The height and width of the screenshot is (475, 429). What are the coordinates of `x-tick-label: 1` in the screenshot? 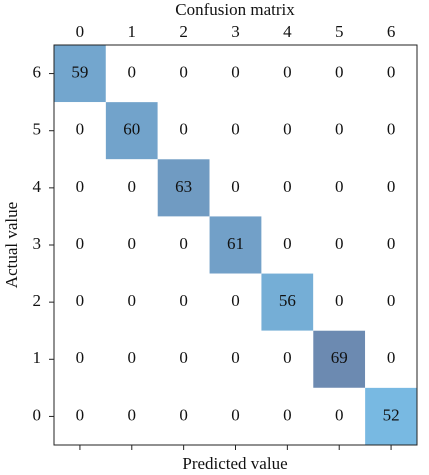 It's located at (132, 31).